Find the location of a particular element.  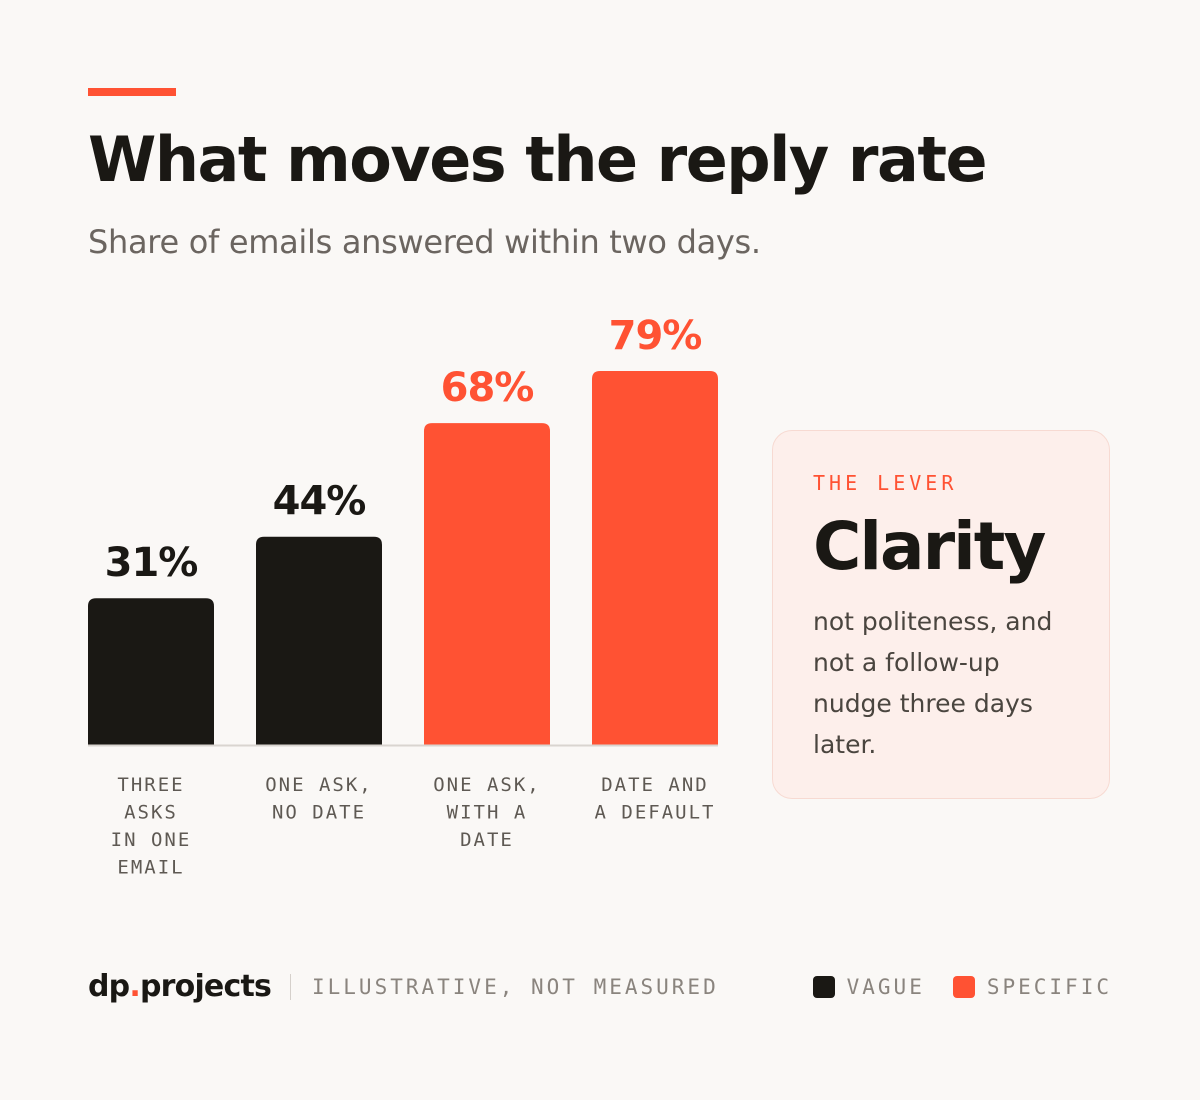

accent-rule is located at coordinates (132, 92).